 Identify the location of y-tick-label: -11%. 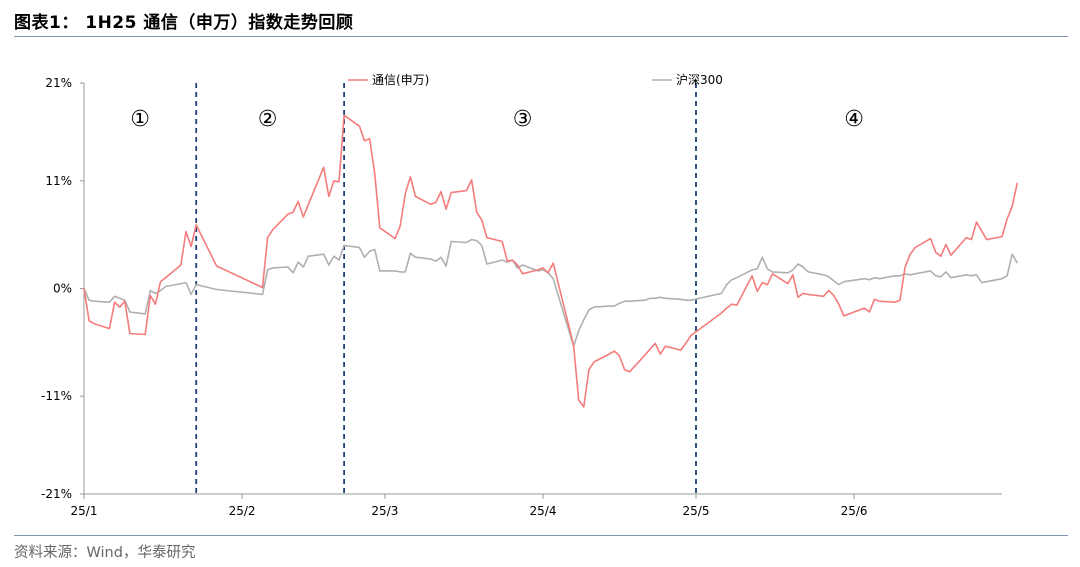
(56, 396).